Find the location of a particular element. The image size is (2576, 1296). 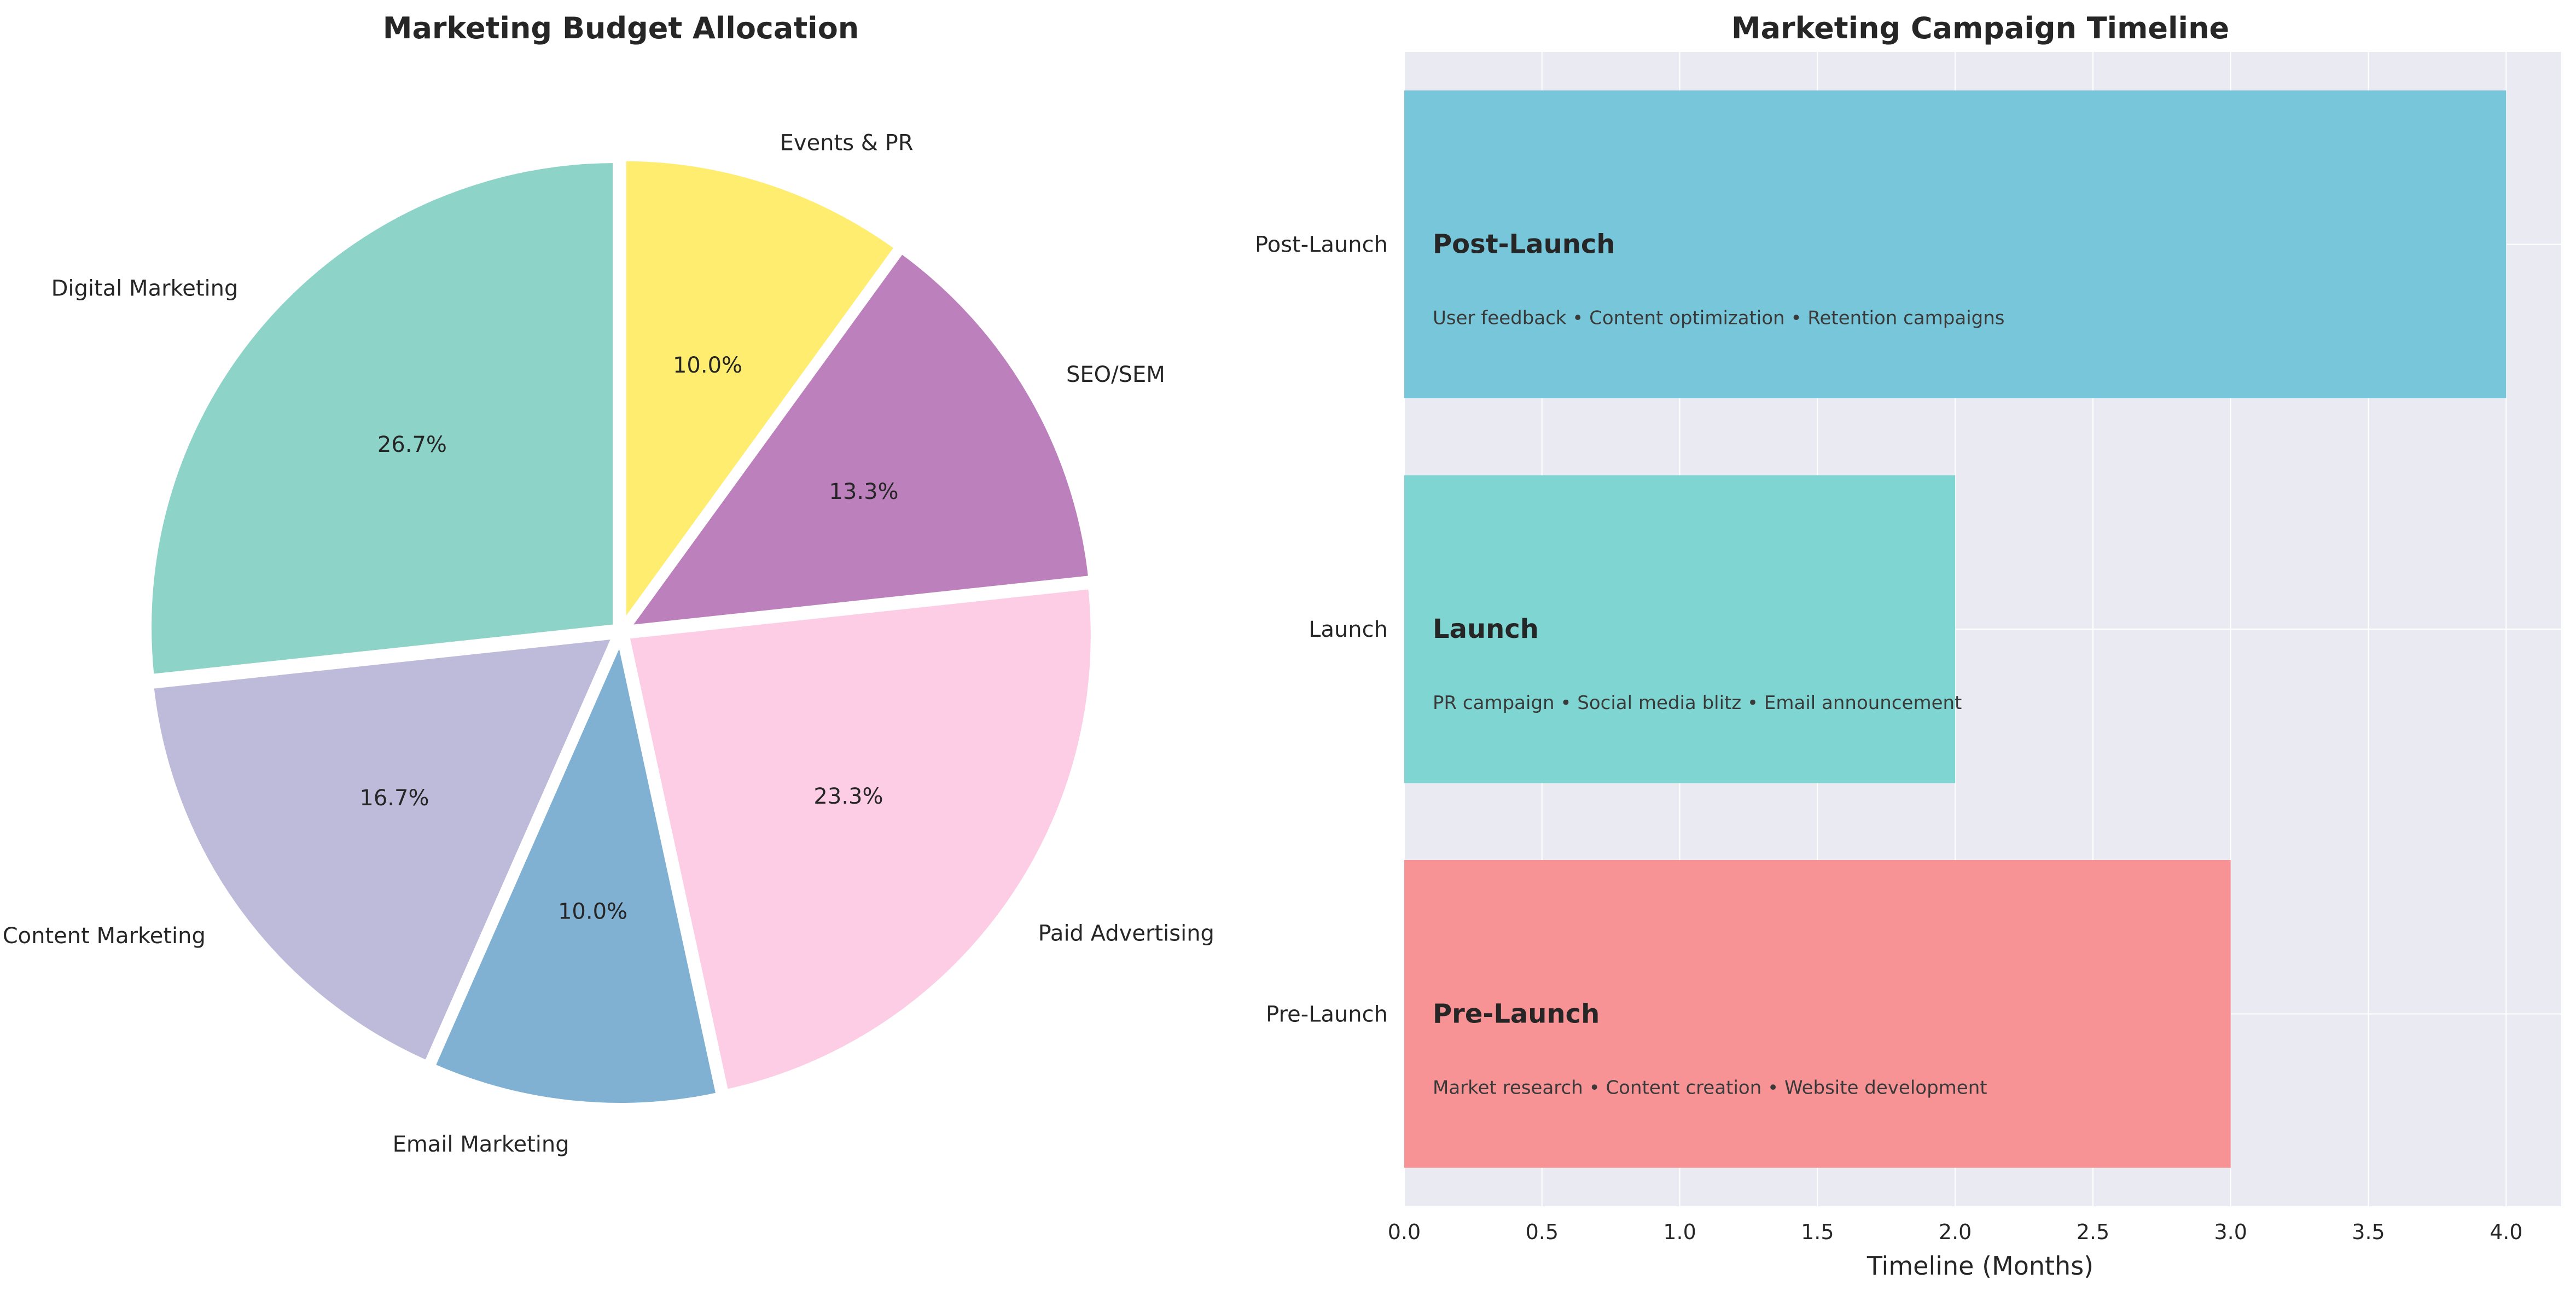

pie-category-label-content-marketing: Content Marketing is located at coordinates (104, 936).